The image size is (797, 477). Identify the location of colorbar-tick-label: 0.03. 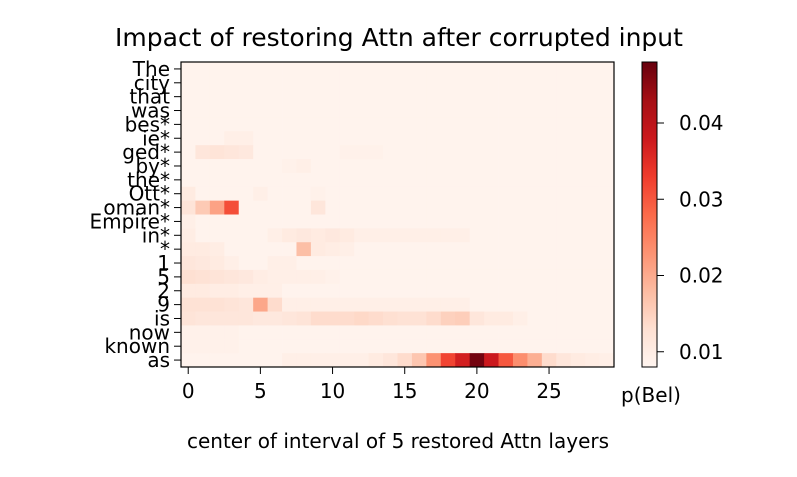
(701, 199).